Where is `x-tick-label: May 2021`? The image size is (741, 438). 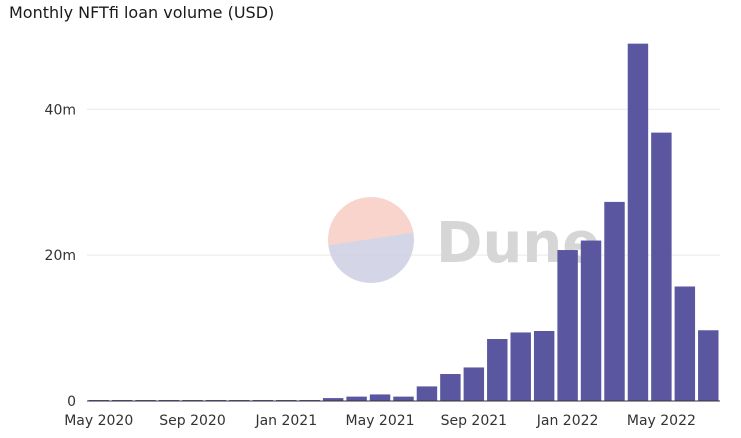
x-tick-label: May 2021 is located at coordinates (380, 421).